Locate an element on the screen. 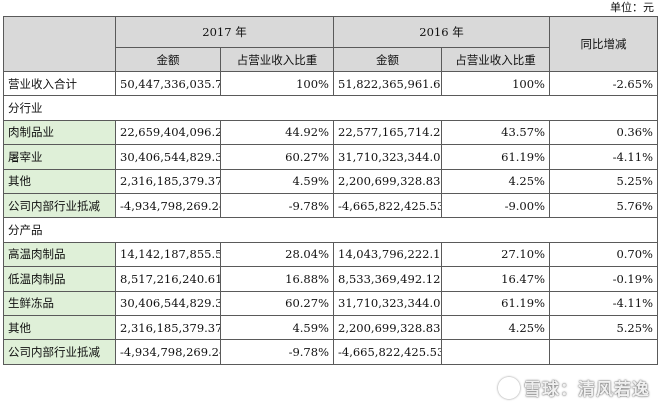 The height and width of the screenshot is (404, 660). header-share-2017: 占营业收入比重 is located at coordinates (277, 59).